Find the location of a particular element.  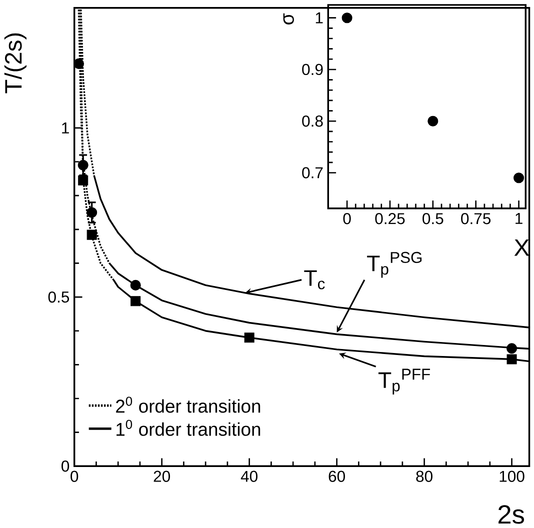

y-tick-label: 0.5 is located at coordinates (59, 297).